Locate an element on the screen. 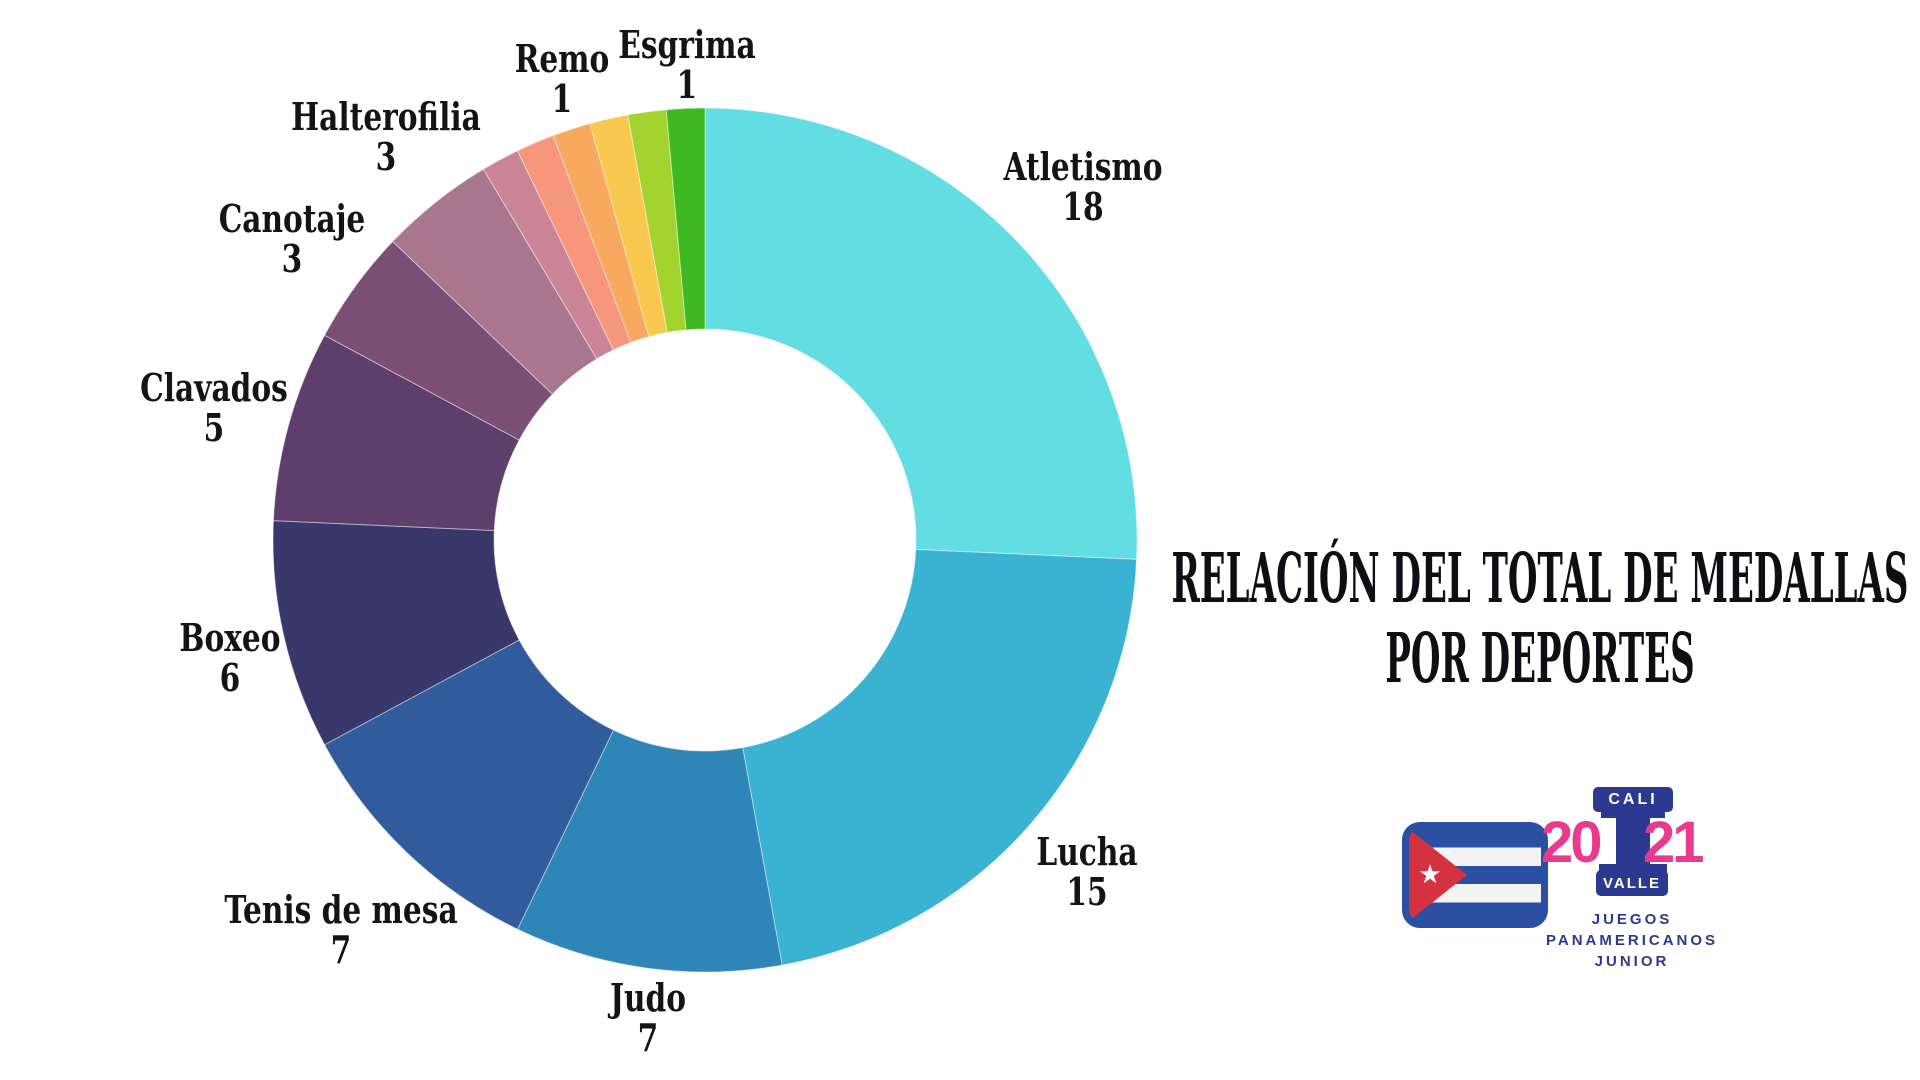  slice-label-value: 18 is located at coordinates (1083, 206).